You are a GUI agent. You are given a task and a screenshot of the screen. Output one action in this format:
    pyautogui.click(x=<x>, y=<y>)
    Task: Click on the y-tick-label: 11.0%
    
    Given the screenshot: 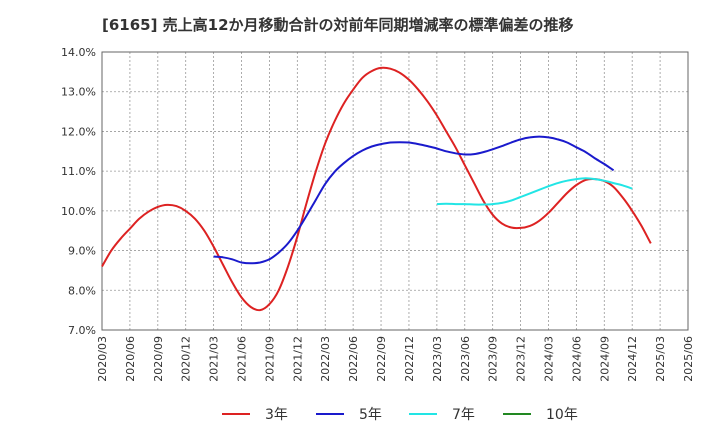 What is the action you would take?
    pyautogui.click(x=78, y=171)
    